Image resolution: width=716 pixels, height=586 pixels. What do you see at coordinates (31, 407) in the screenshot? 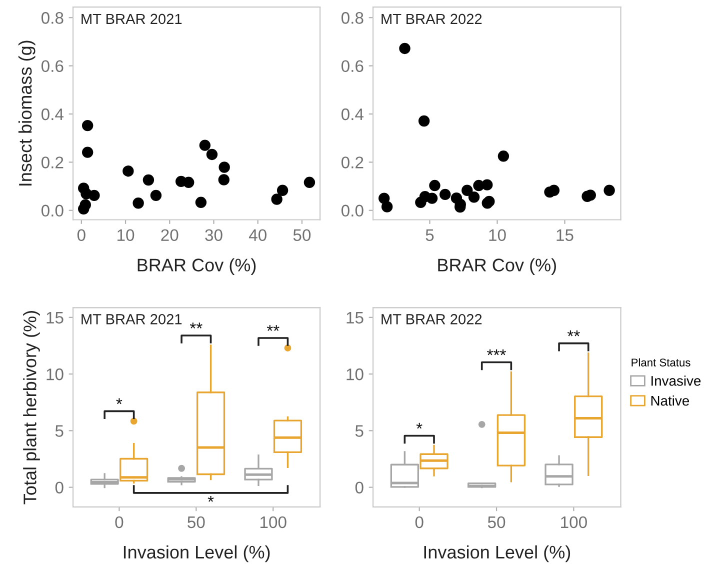
I see `y-axis-title: Total plant herbivory (%)` at bounding box center [31, 407].